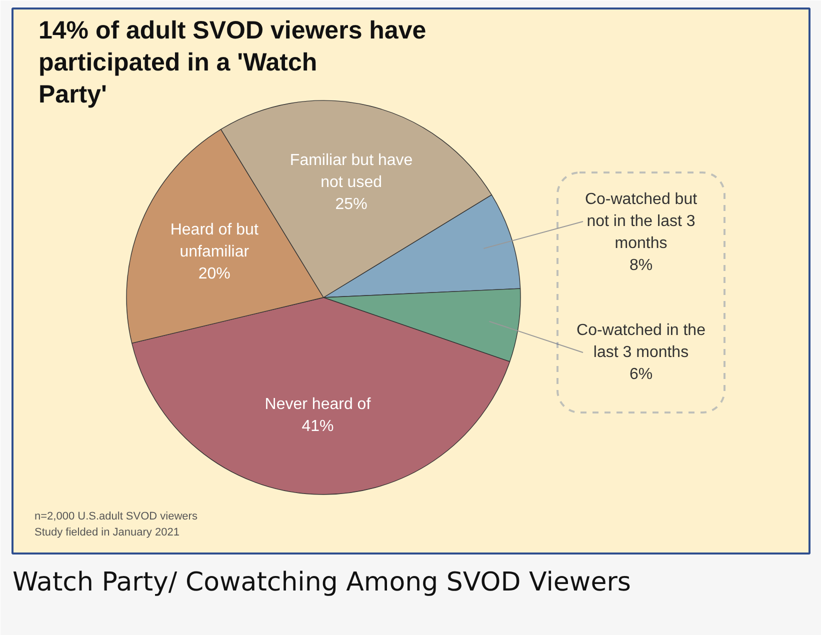 The height and width of the screenshot is (635, 821). Describe the element at coordinates (641, 265) in the screenshot. I see `data-label: 8%` at that location.